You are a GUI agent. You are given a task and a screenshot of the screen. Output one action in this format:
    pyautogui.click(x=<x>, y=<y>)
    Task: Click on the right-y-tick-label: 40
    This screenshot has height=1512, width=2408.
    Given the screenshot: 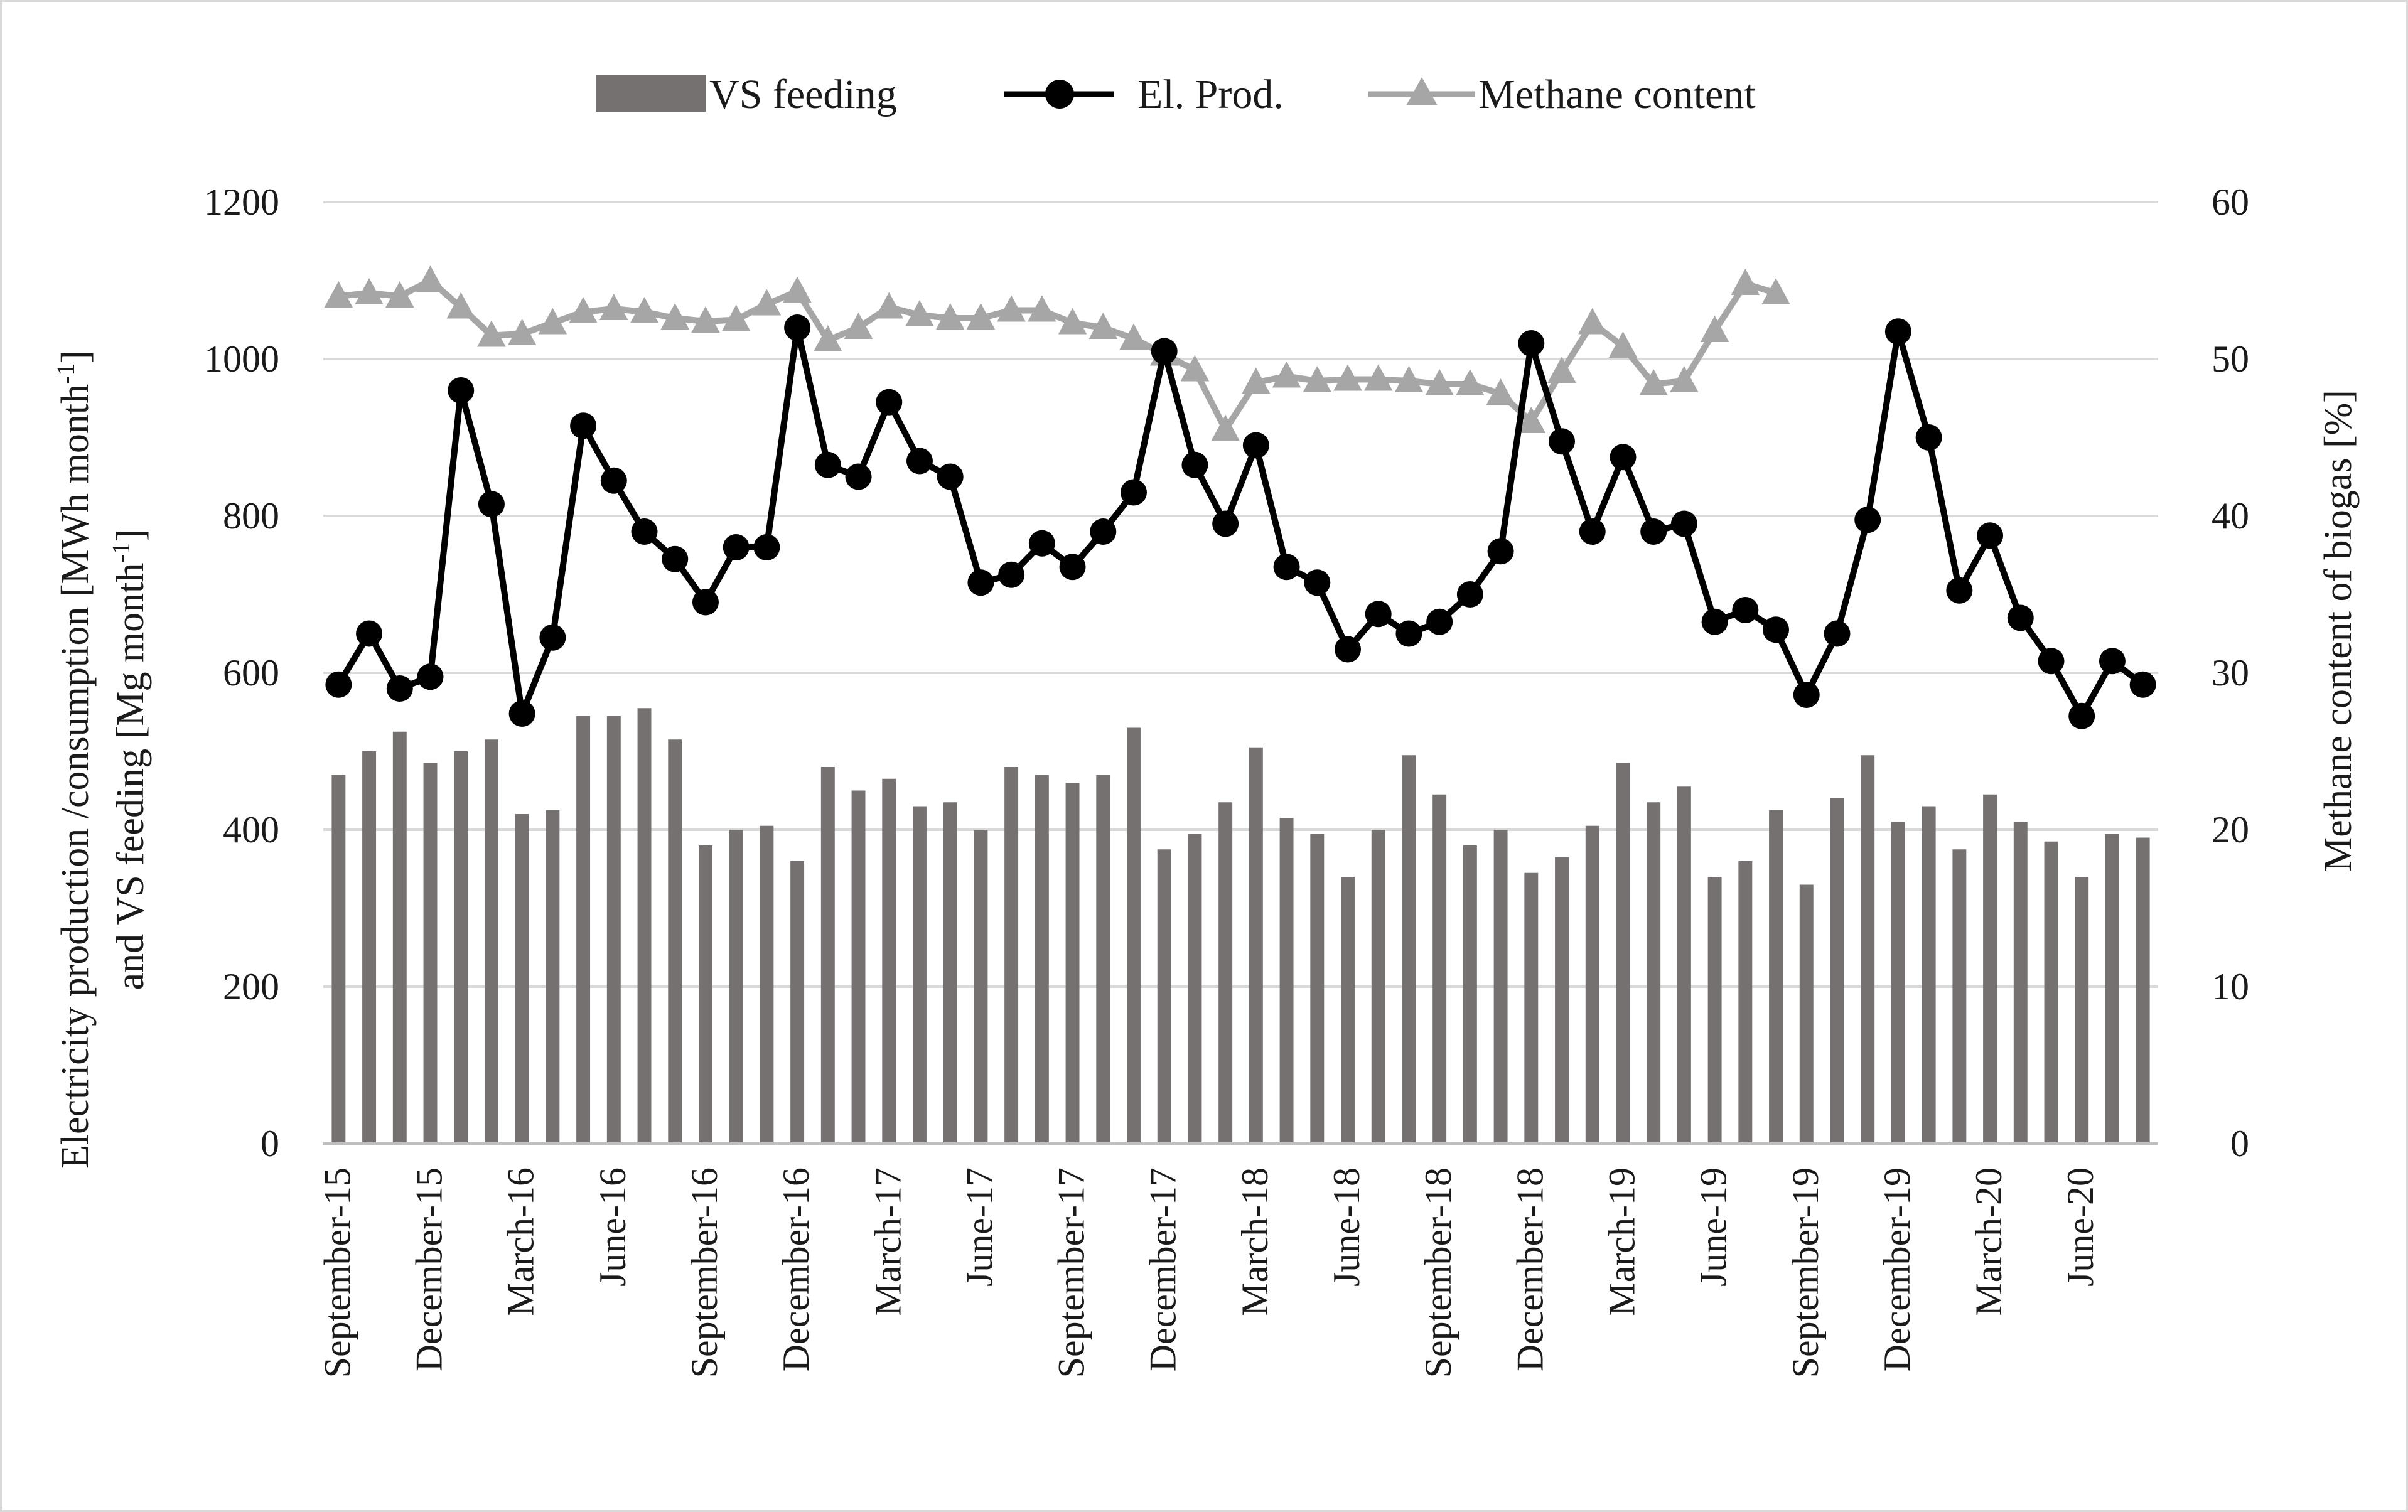 What is the action you would take?
    pyautogui.click(x=2230, y=516)
    